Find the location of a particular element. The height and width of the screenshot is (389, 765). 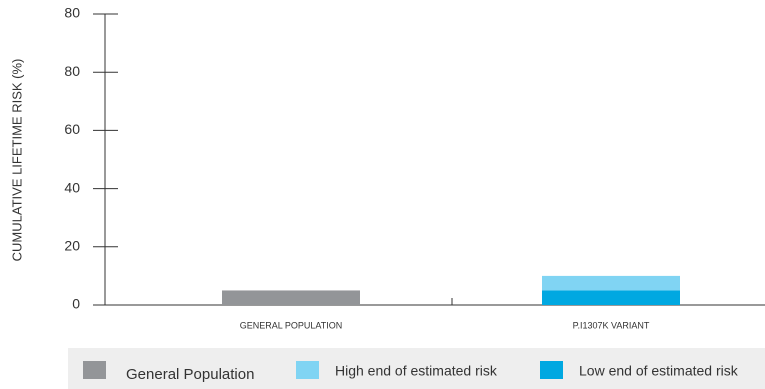

x-tick-label: P.I1307K VARIANT is located at coordinates (611, 325).